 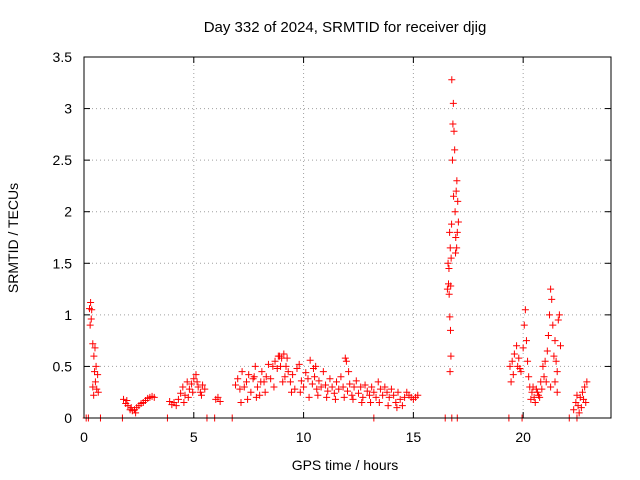 What do you see at coordinates (63, 57) in the screenshot?
I see `y-tick-label: 3.5` at bounding box center [63, 57].